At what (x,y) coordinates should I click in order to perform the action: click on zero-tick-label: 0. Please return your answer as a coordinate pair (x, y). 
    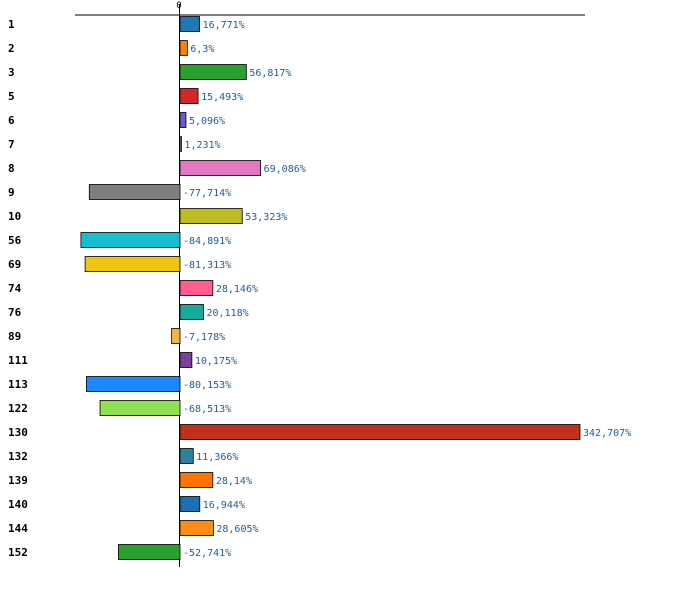
    Looking at the image, I should click on (178, 6).